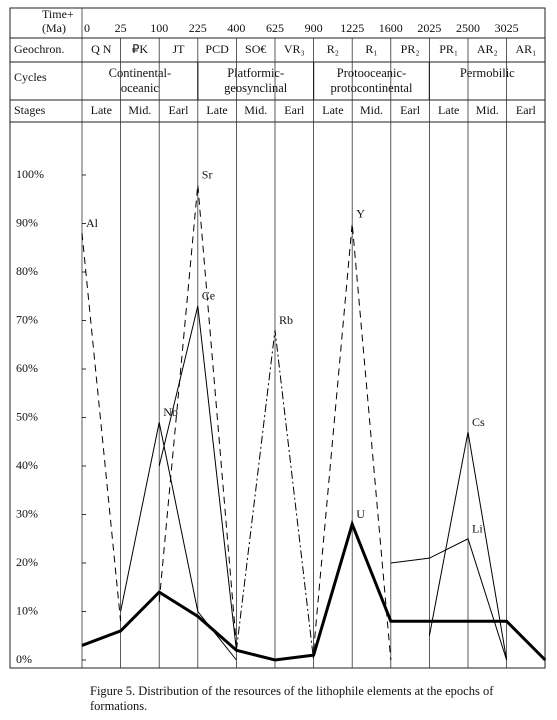  I want to click on geochron-label: Geochron., so click(39, 49).